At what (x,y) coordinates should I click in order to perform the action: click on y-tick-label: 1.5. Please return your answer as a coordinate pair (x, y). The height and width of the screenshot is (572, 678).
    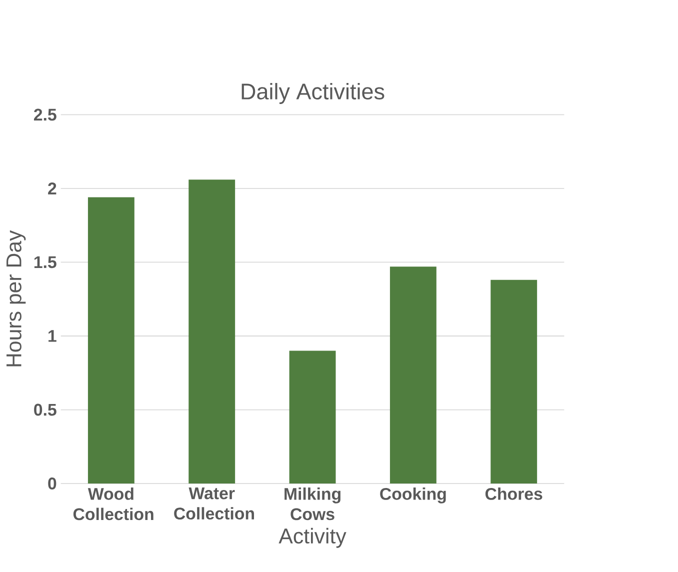
    Looking at the image, I should click on (45, 262).